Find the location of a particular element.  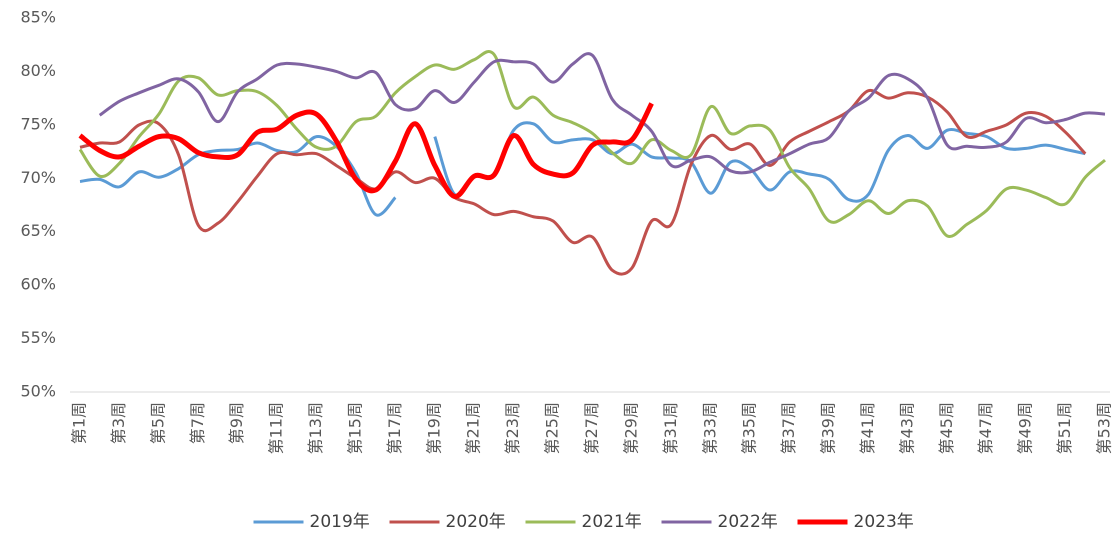

x-tick-label: 第35周 is located at coordinates (749, 428).